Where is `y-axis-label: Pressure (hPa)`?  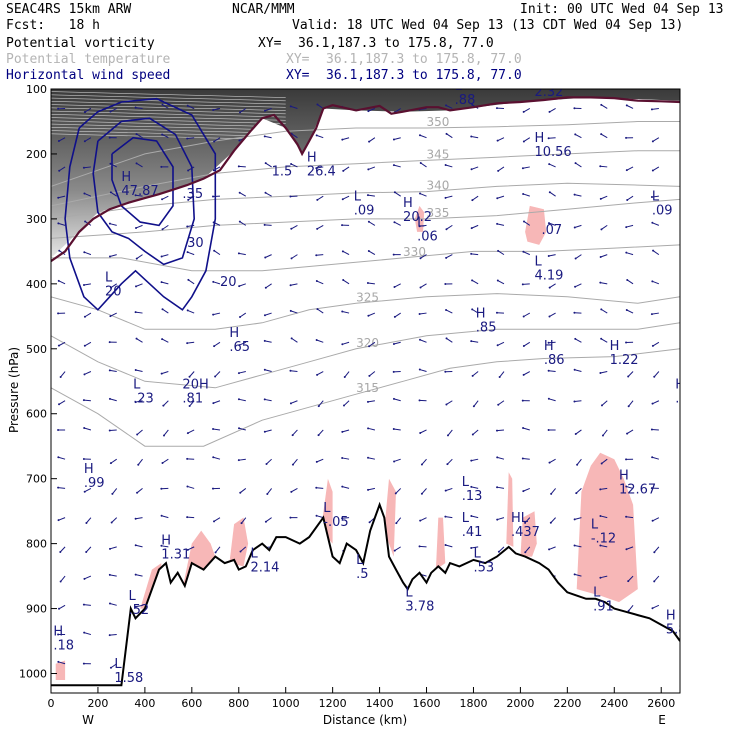
y-axis-label: Pressure (hPa) is located at coordinates (14, 390).